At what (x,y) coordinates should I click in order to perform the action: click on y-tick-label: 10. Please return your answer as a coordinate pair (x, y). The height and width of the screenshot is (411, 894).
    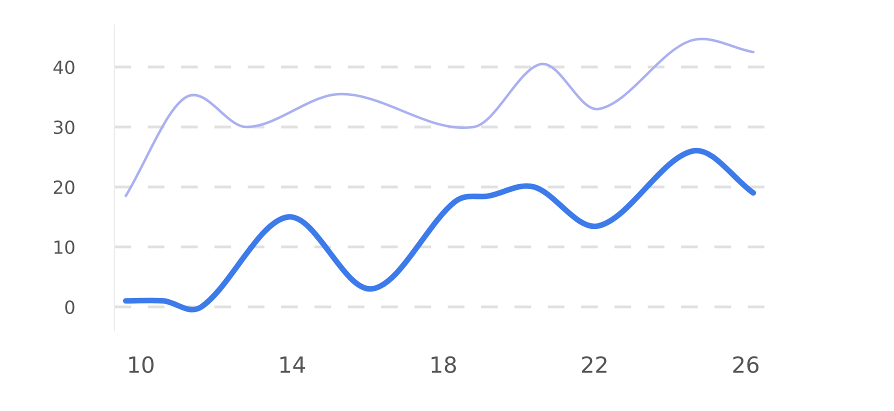
    Looking at the image, I should click on (64, 247).